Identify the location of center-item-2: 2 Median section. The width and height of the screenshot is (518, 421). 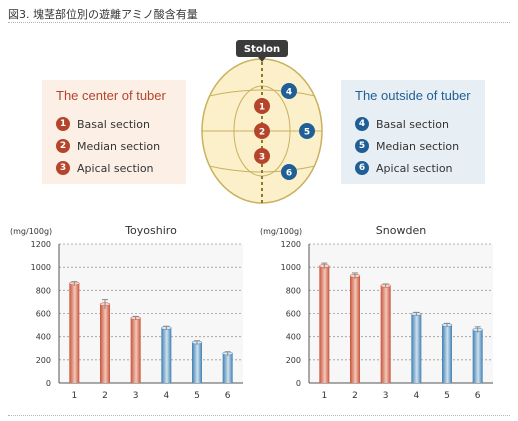
(121, 146).